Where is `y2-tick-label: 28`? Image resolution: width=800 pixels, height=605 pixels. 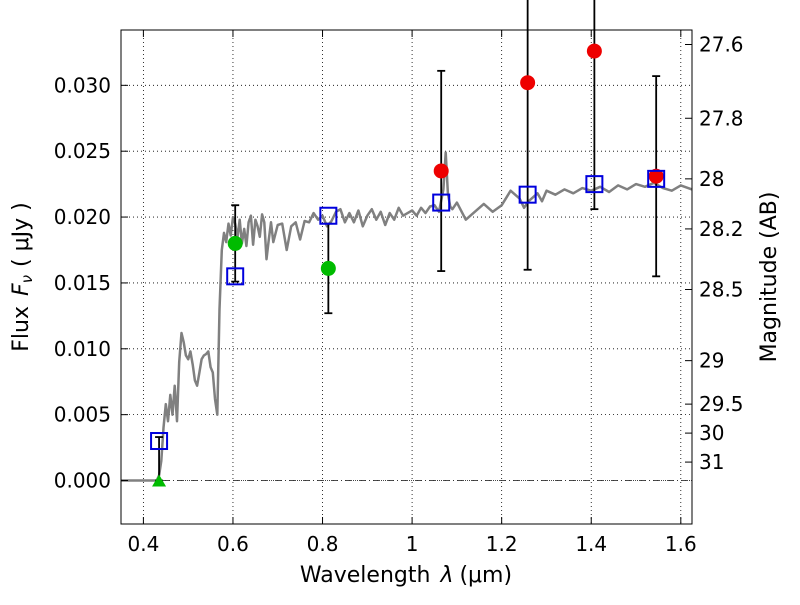 y2-tick-label: 28 is located at coordinates (711, 179).